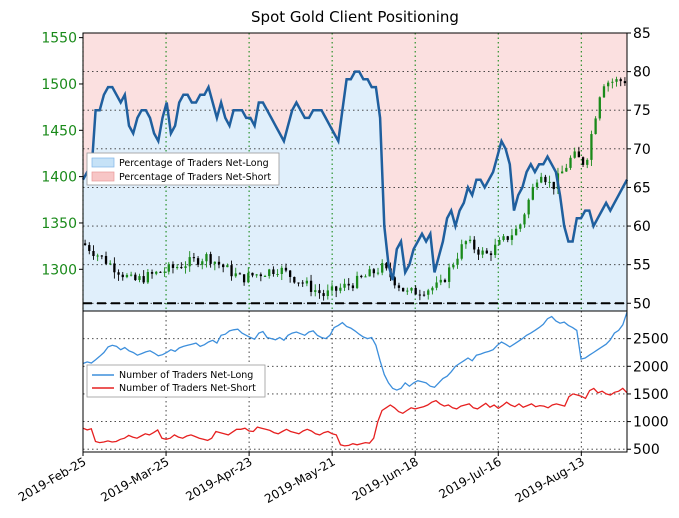  What do you see at coordinates (642, 304) in the screenshot?
I see `percentage-tick-label: 50` at bounding box center [642, 304].